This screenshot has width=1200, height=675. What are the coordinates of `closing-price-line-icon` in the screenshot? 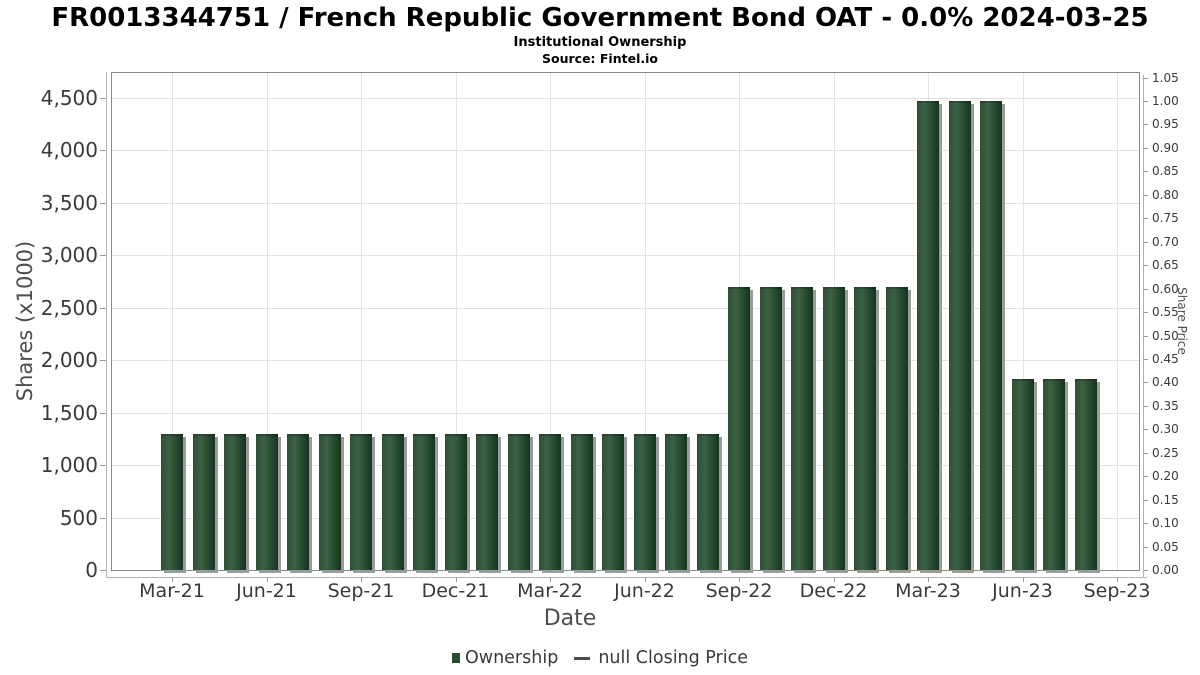 It's located at (582, 658).